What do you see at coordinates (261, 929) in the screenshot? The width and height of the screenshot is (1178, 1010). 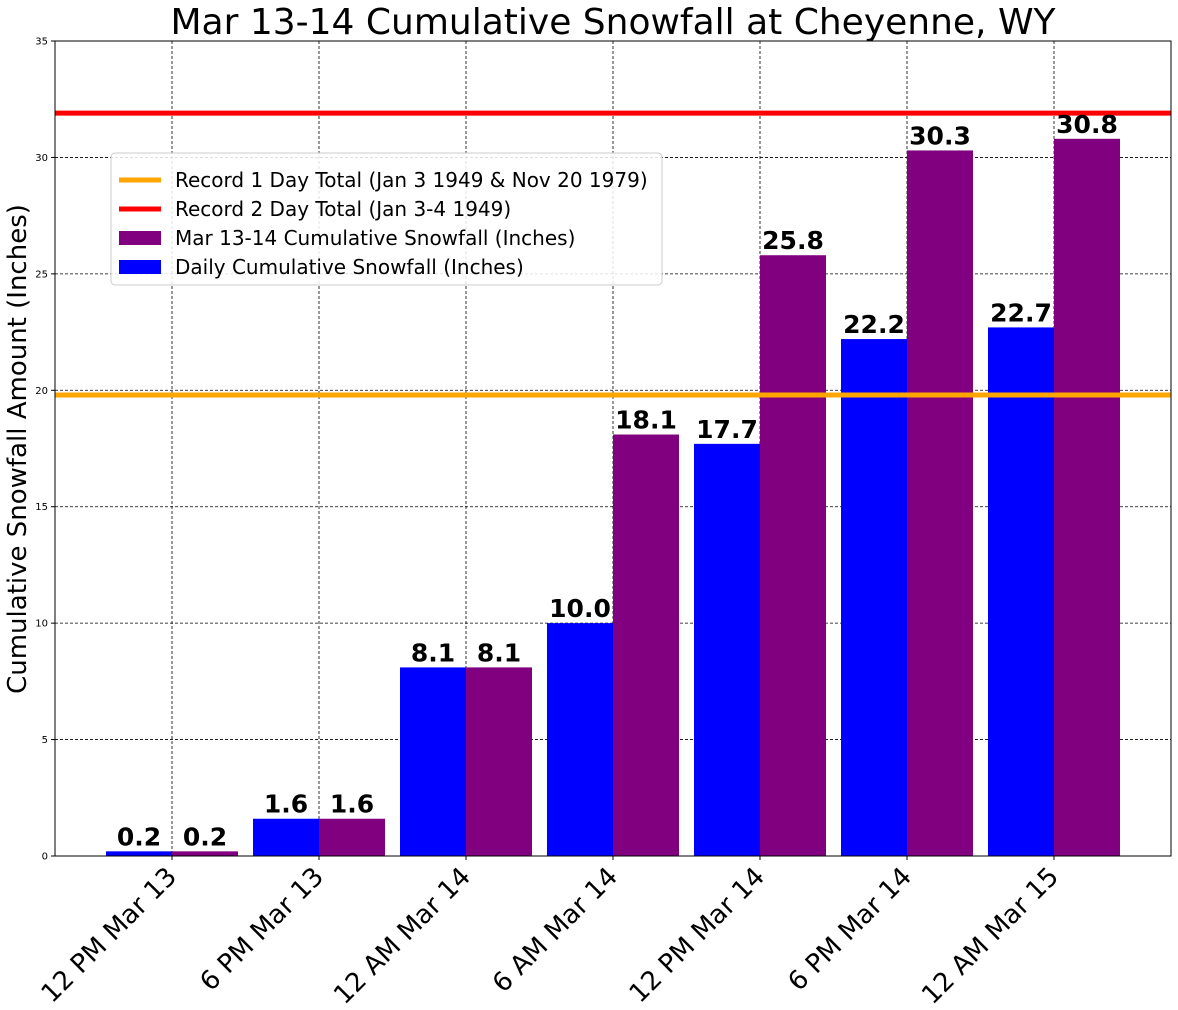 I see `x-tick-label: 6 PM Mar 13` at bounding box center [261, 929].